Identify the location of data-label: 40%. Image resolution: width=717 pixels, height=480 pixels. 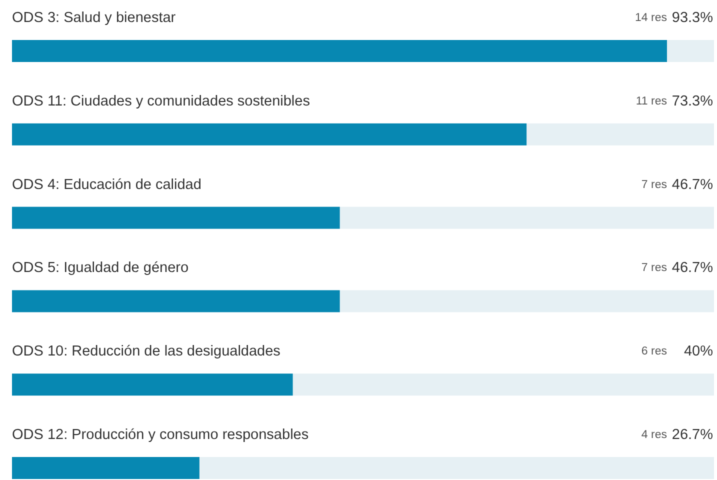
(699, 352).